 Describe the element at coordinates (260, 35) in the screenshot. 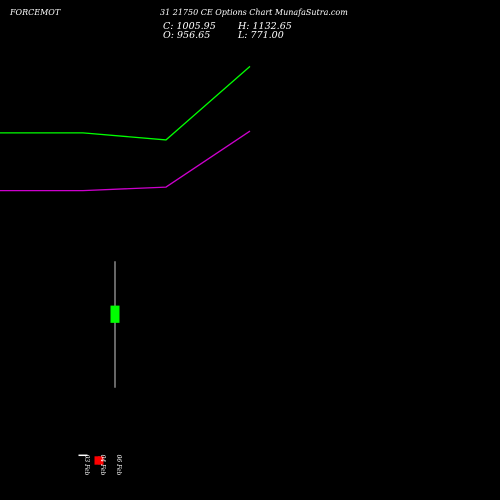

I see `low-value: L: 771.00` at that location.